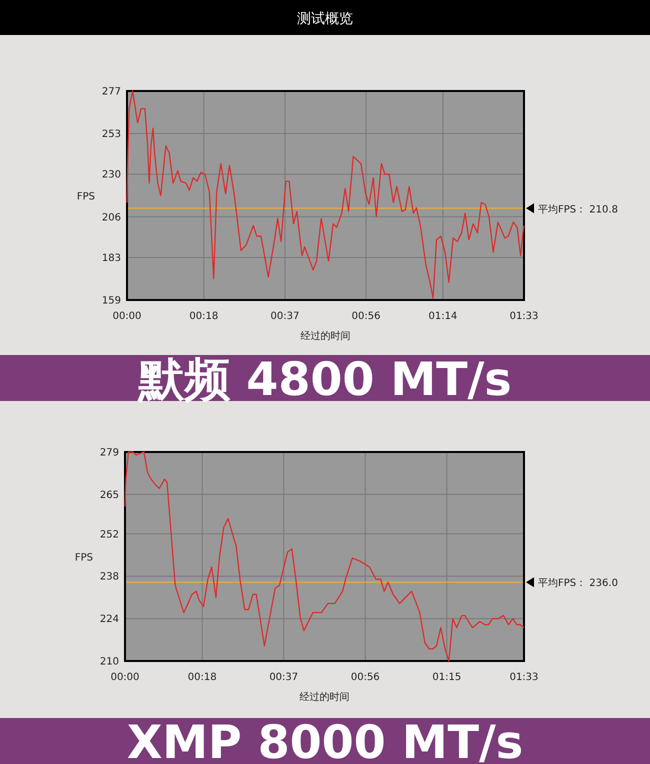 The height and width of the screenshot is (764, 650). I want to click on y-tick-label: 230, so click(111, 175).